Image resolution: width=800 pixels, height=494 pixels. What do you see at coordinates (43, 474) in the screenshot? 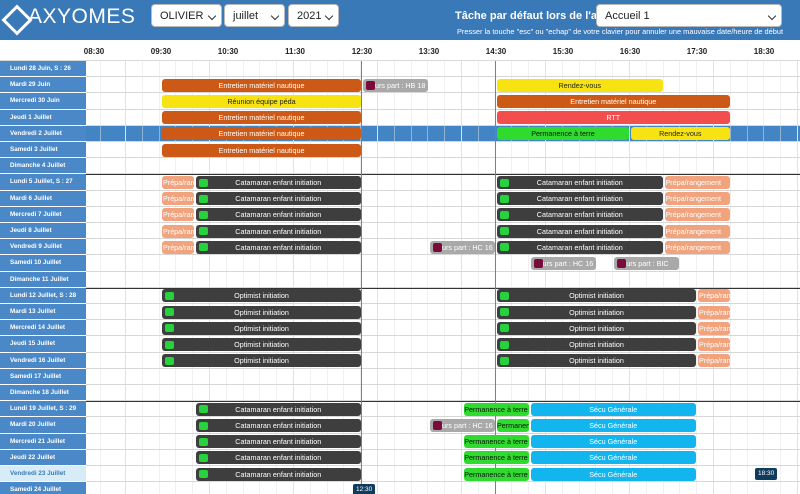
I see `day-label: Vendredi 23 Juillet` at bounding box center [43, 474].